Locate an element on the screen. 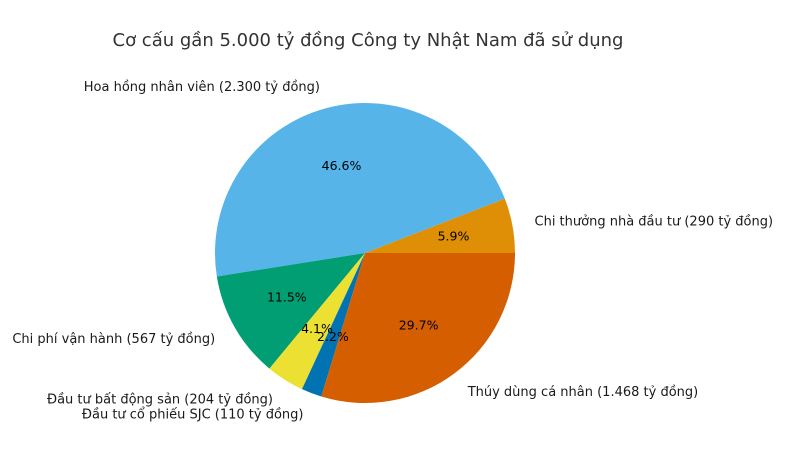  percent-label-5: 2.2% is located at coordinates (333, 336).